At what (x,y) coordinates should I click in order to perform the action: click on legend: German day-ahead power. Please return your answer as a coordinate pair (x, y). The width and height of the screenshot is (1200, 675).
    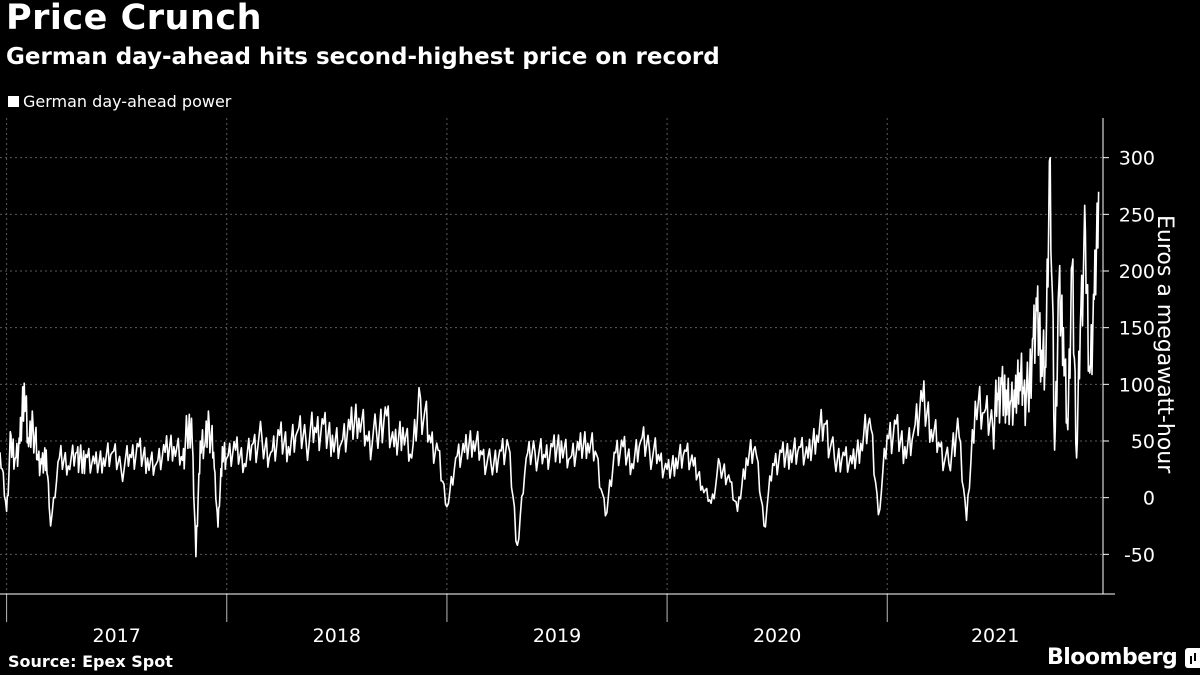
    Looking at the image, I should click on (119, 101).